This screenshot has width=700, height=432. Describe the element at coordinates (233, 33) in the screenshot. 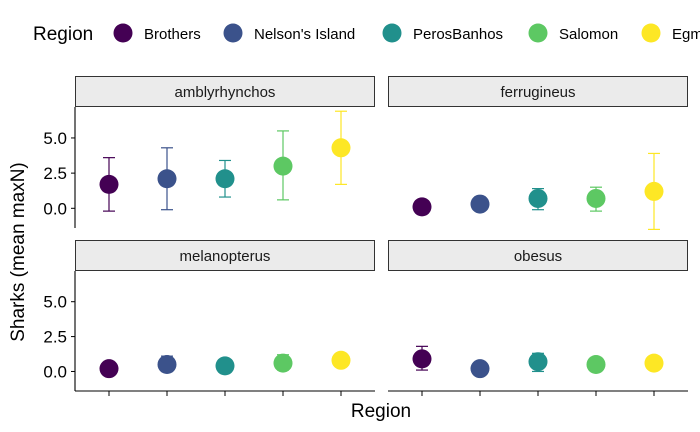

I see `legend-swatch-nelson-s-island` at that location.